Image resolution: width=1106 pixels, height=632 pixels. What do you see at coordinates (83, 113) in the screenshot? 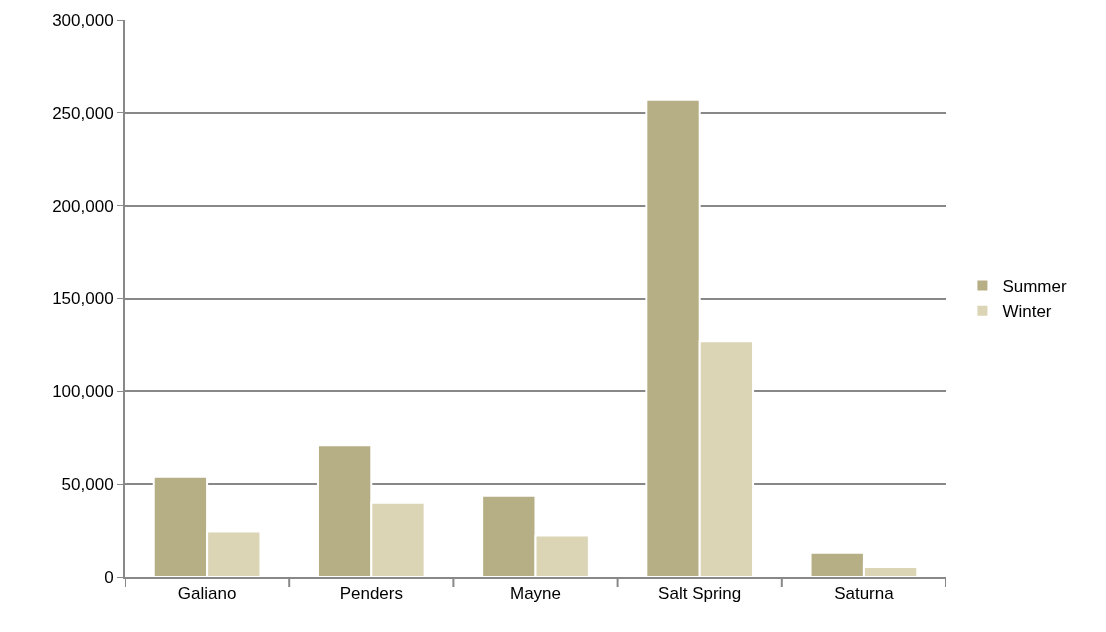
I see `y-tick-label: 250,000` at bounding box center [83, 113].